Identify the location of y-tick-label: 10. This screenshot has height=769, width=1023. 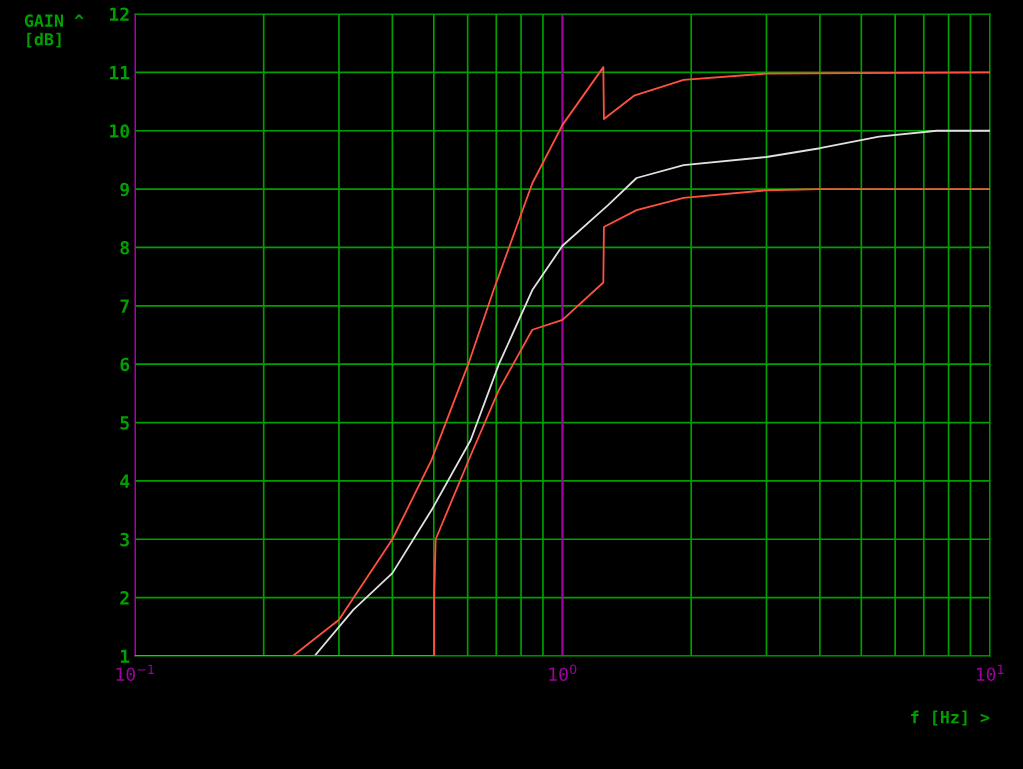
(120, 131).